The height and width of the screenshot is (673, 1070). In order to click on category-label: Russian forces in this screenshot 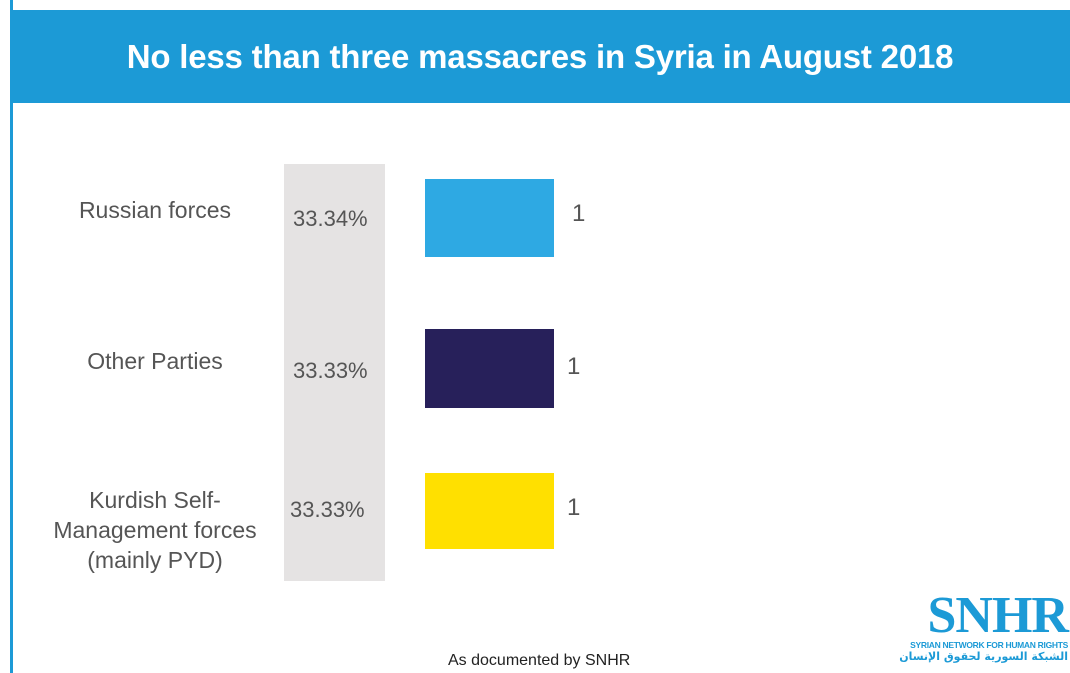, I will do `click(155, 210)`.